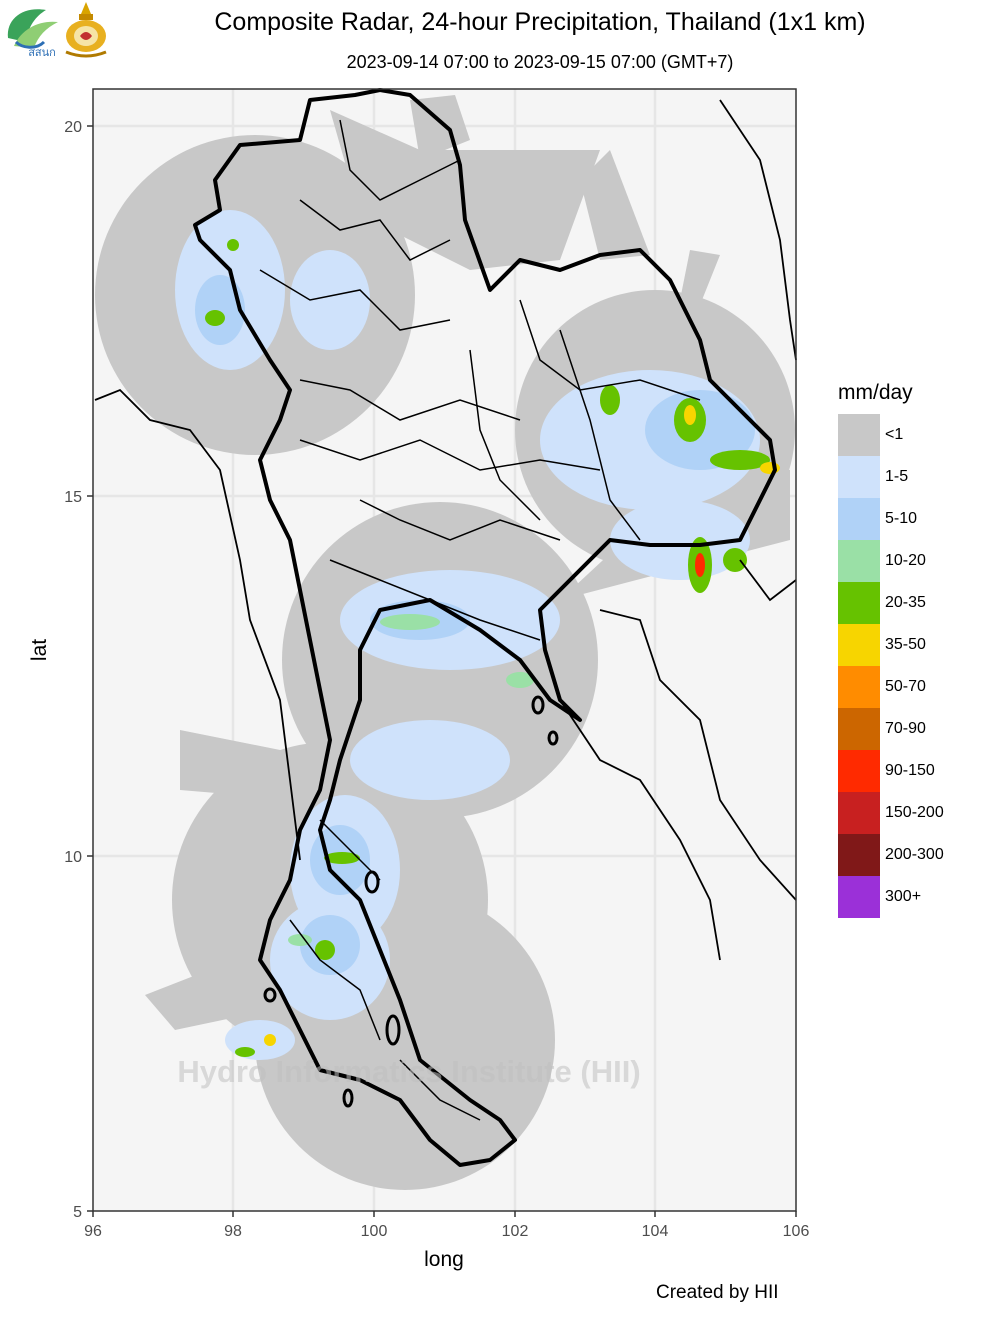 Image resolution: width=1000 pixels, height=1320 pixels. I want to click on legend-item: 200-300, so click(918, 855).